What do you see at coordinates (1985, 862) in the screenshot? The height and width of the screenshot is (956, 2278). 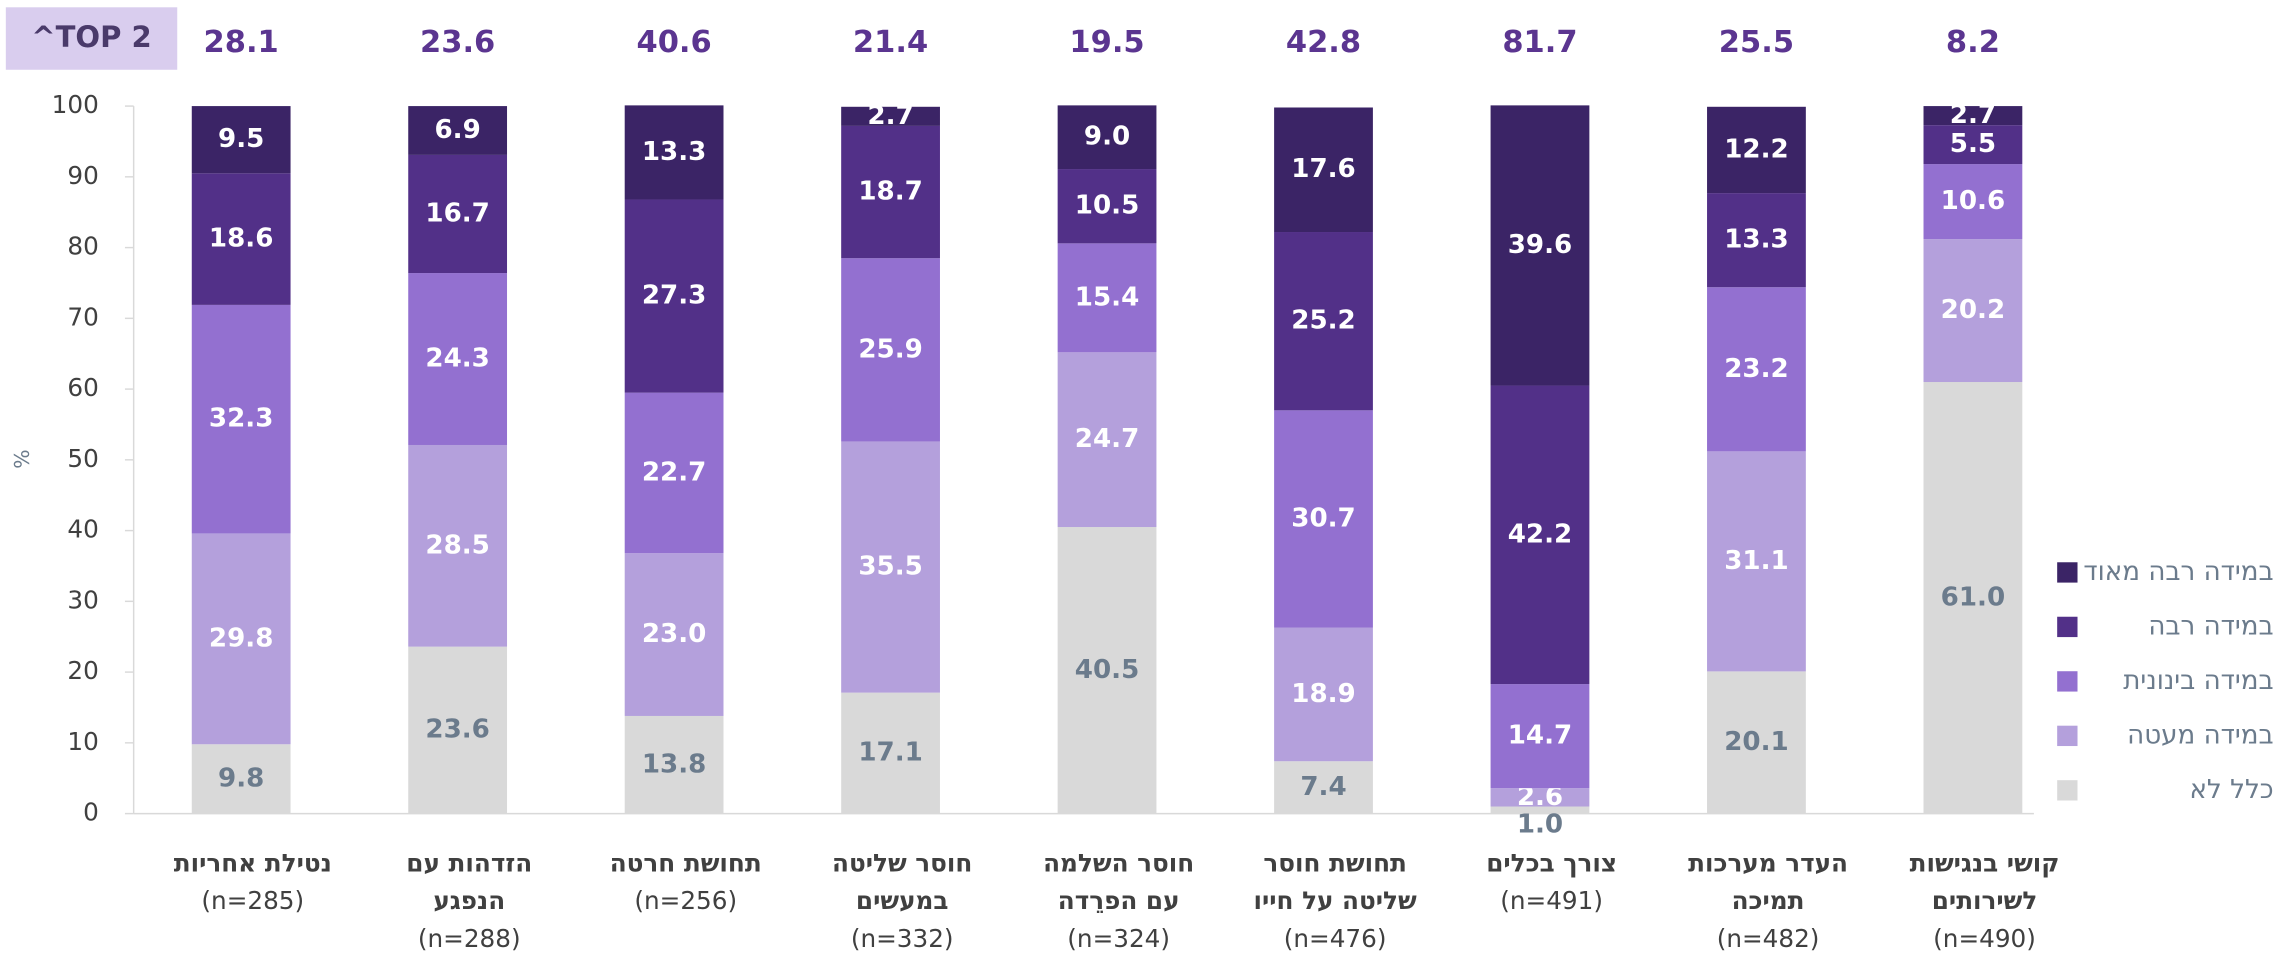 I see `x-tick-label: קושי בנגישות` at bounding box center [1985, 862].